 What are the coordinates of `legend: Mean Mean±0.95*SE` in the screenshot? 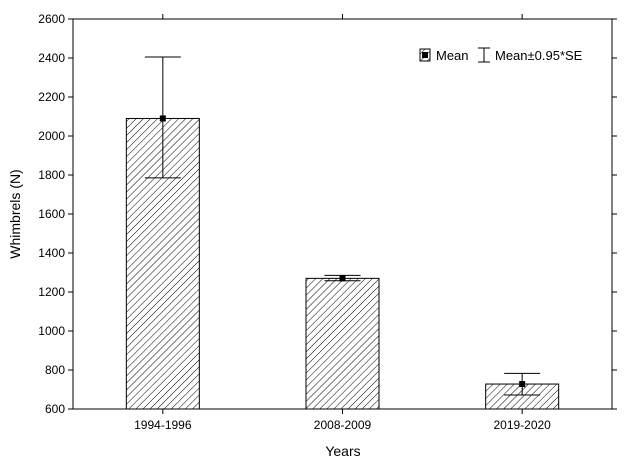 It's located at (501, 55).